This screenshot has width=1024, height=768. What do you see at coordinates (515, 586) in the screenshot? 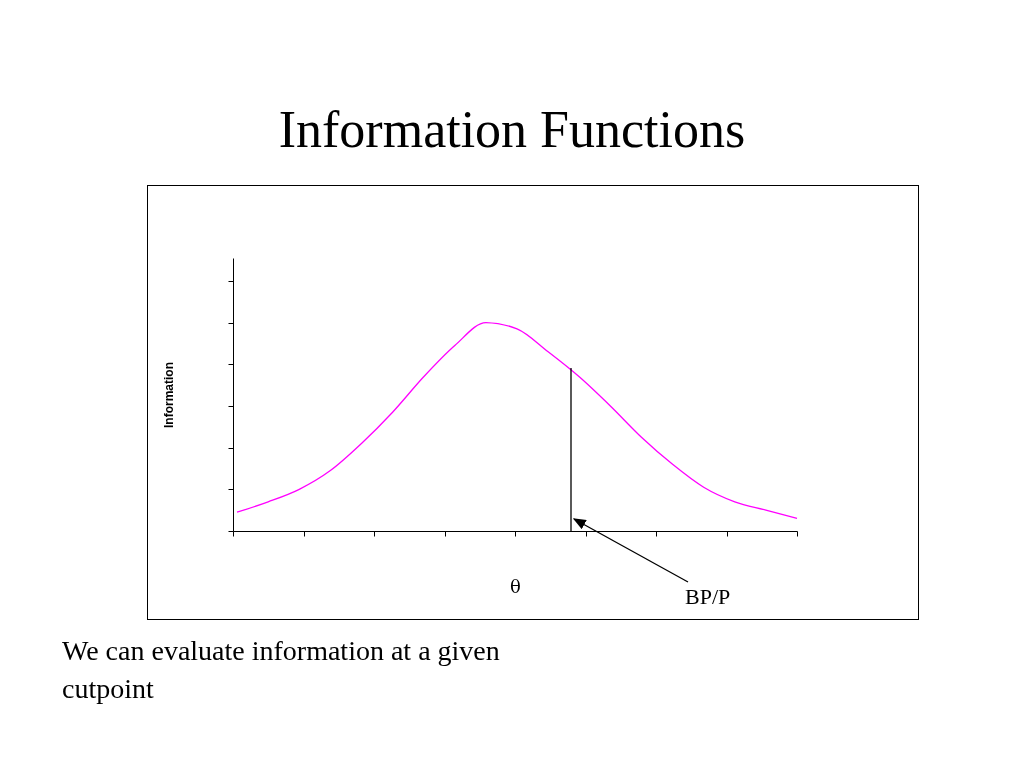
I see `x-axis-title: θ` at bounding box center [515, 586].